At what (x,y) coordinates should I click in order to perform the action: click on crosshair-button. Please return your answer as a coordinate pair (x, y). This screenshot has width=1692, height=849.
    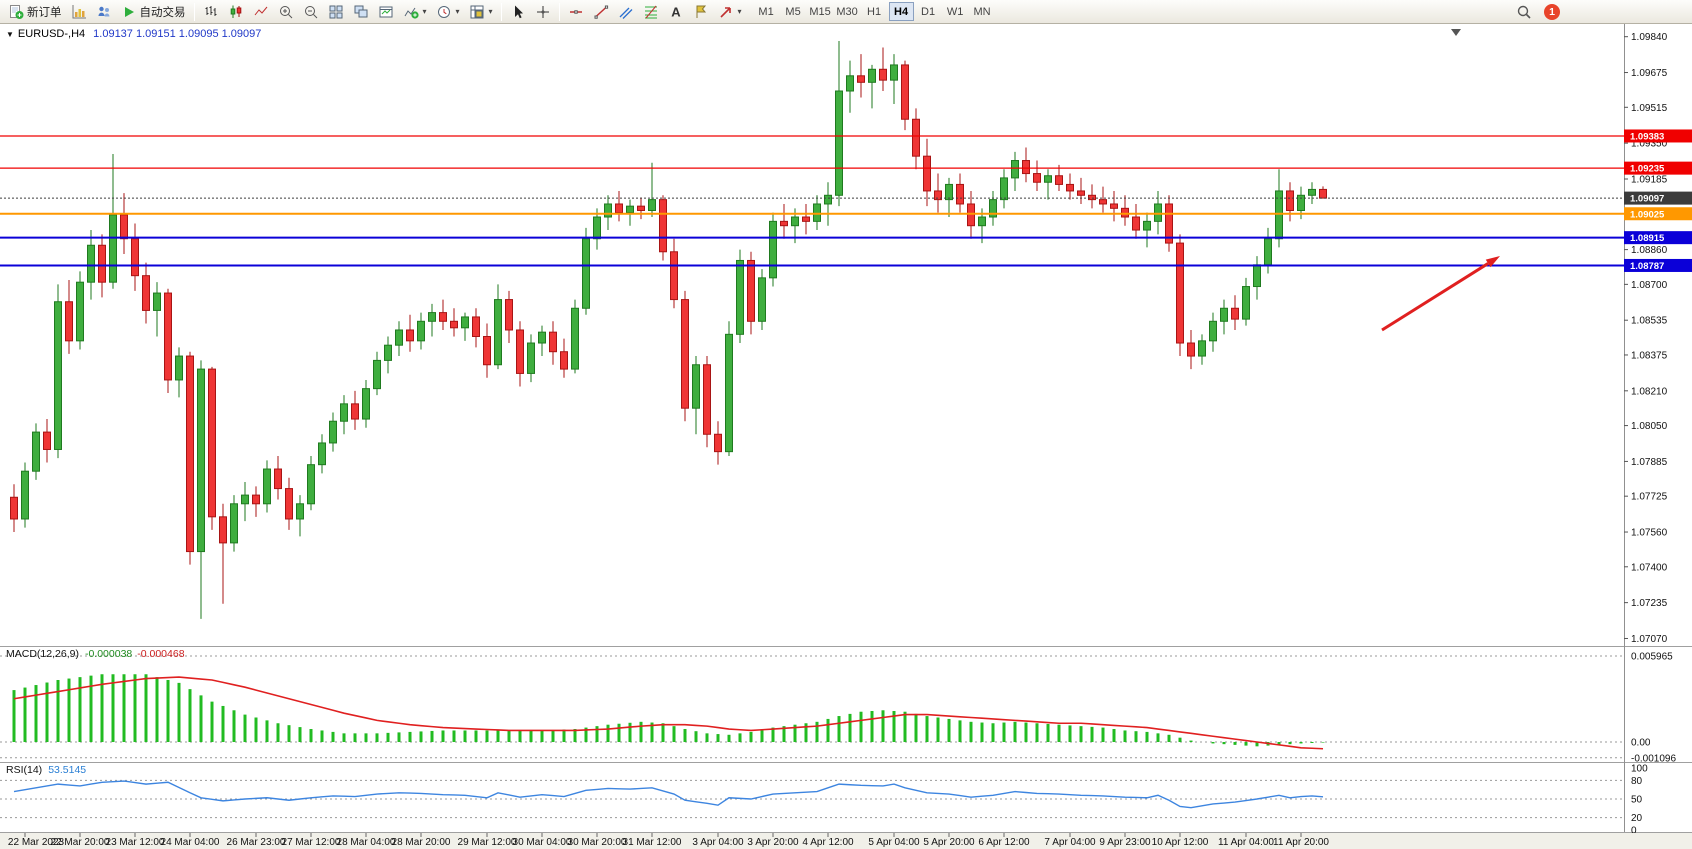
    Looking at the image, I should click on (543, 11).